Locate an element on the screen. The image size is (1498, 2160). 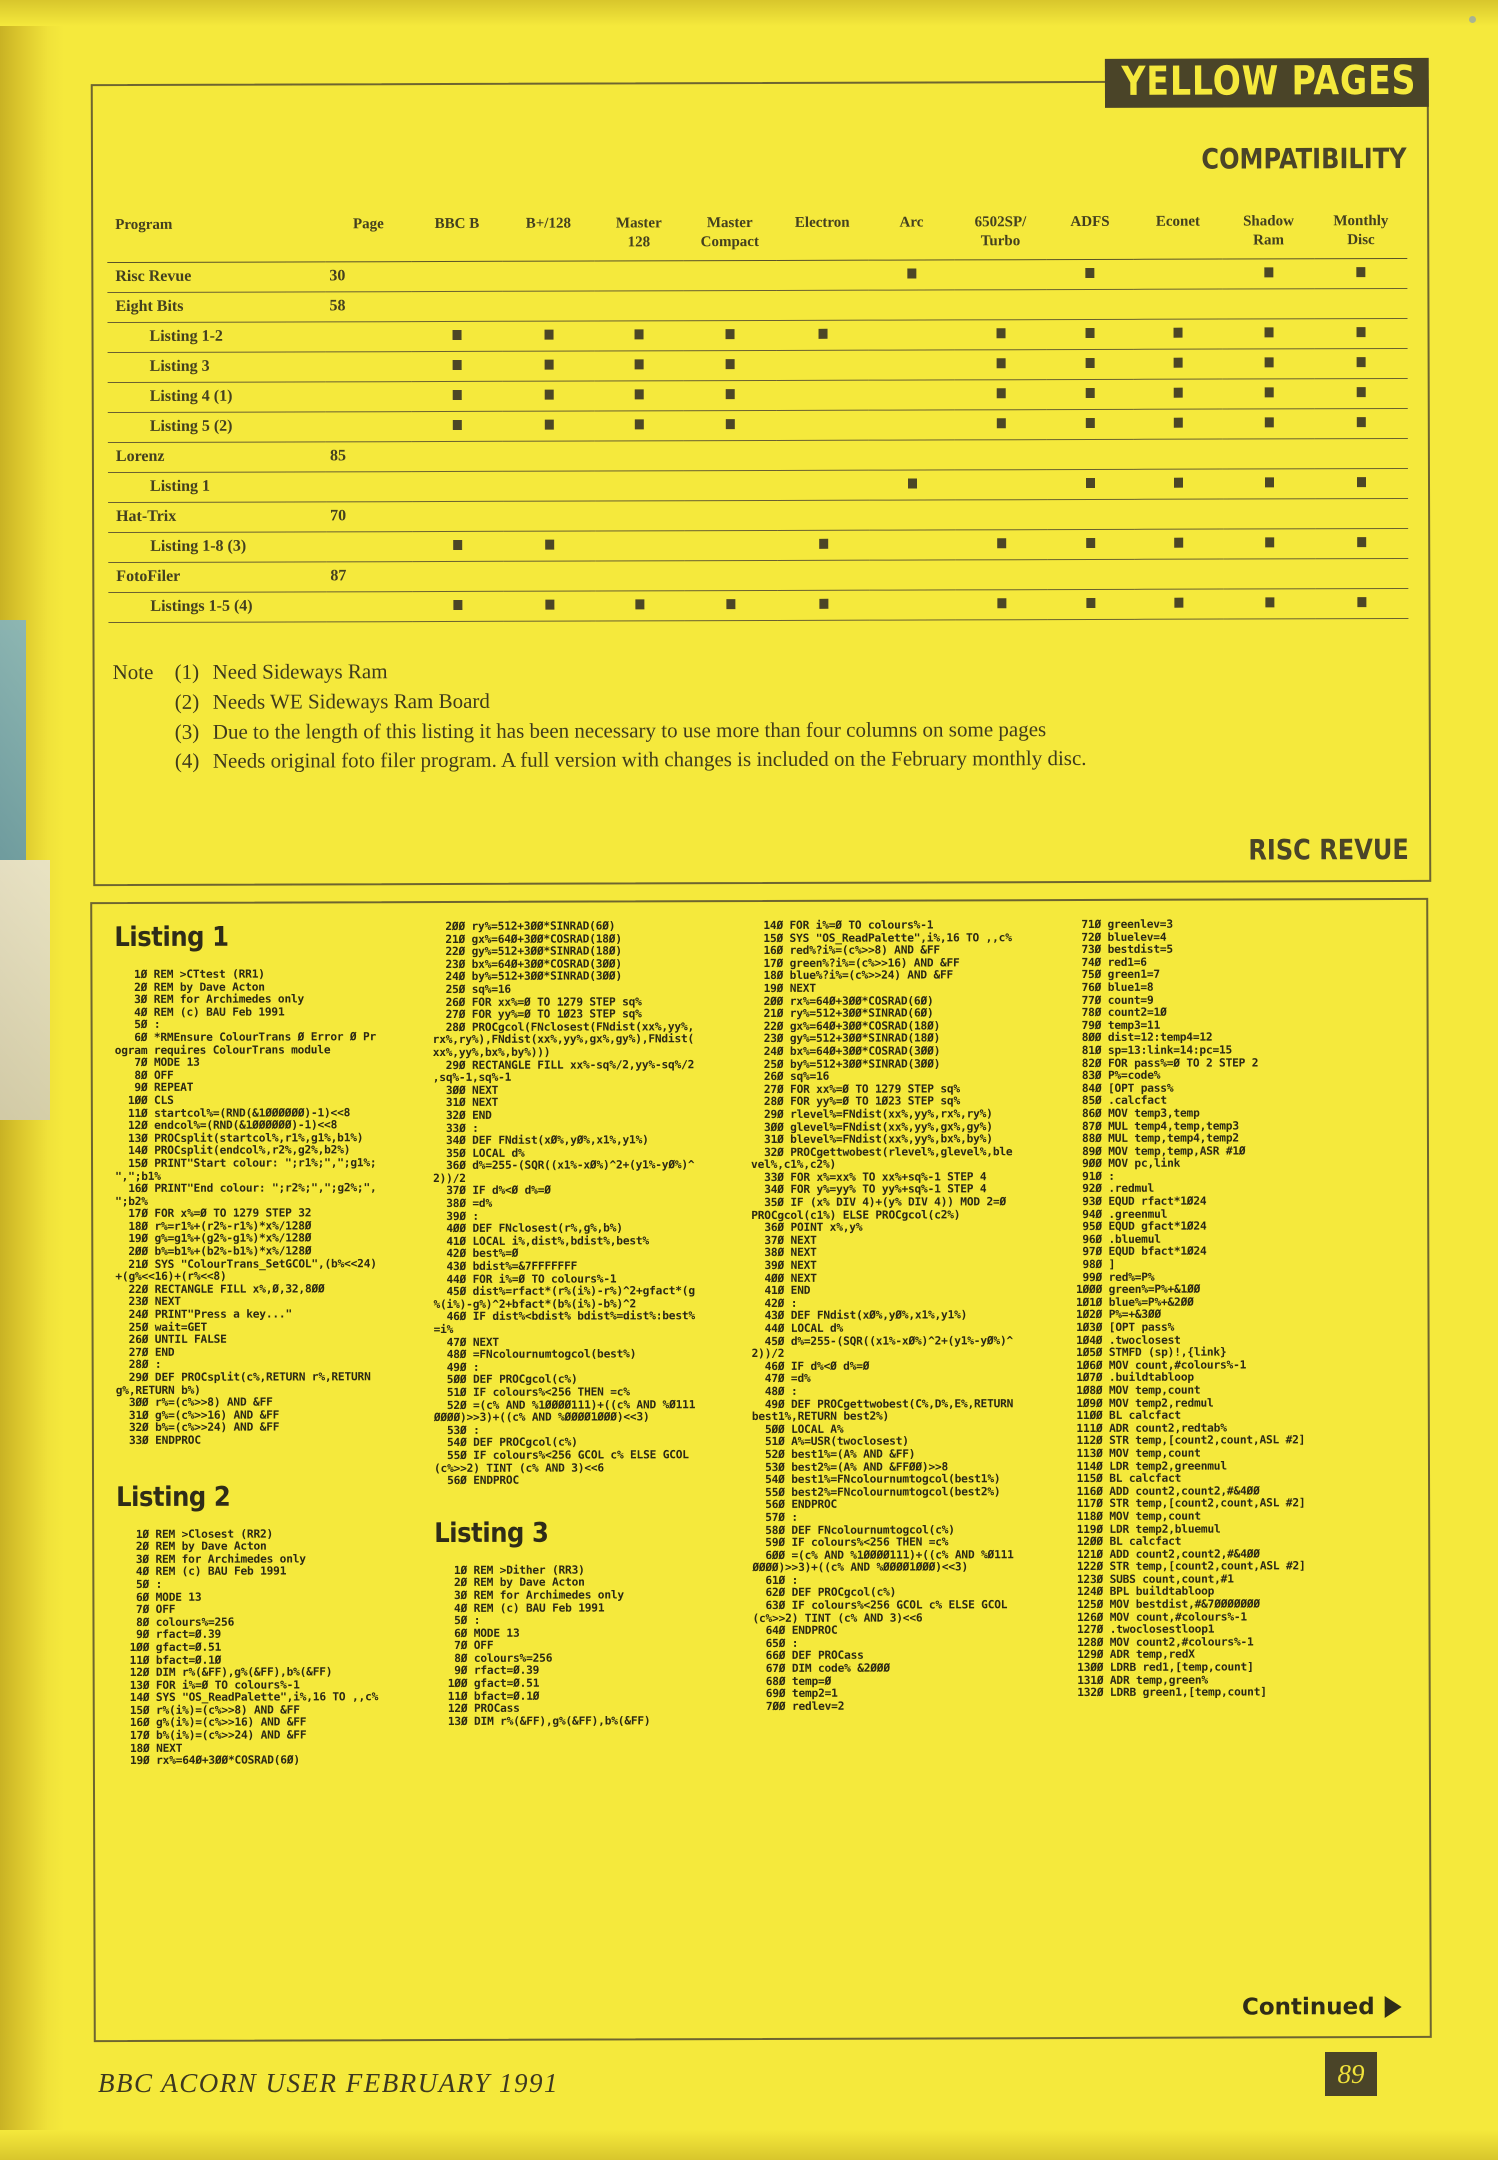
notes-label-spacer is located at coordinates (144, 732).